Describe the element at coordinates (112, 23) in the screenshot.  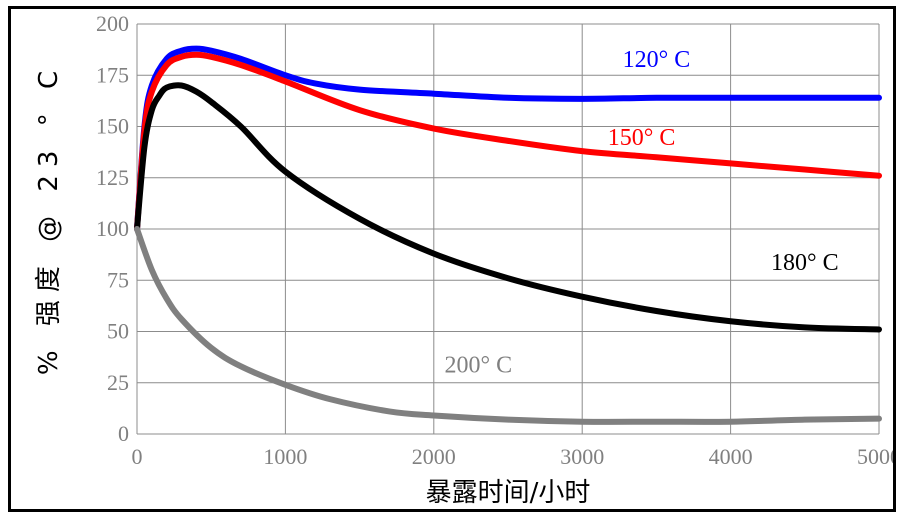
I see `y-tick-label: 200` at that location.